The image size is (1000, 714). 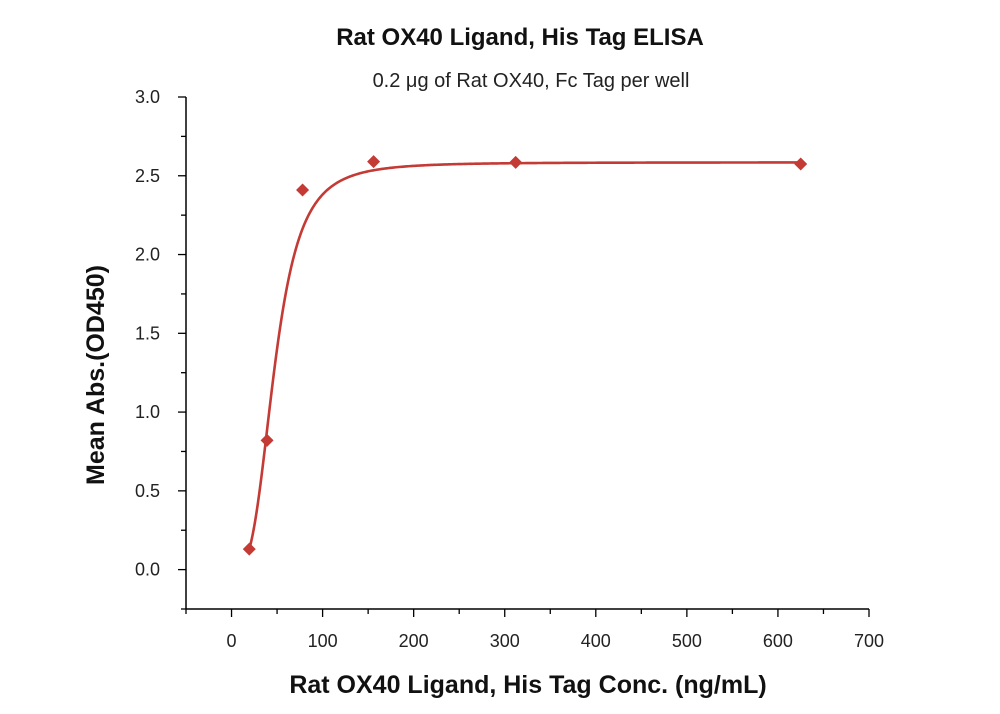 I want to click on y-tick-label: 1.5, so click(x=147, y=333).